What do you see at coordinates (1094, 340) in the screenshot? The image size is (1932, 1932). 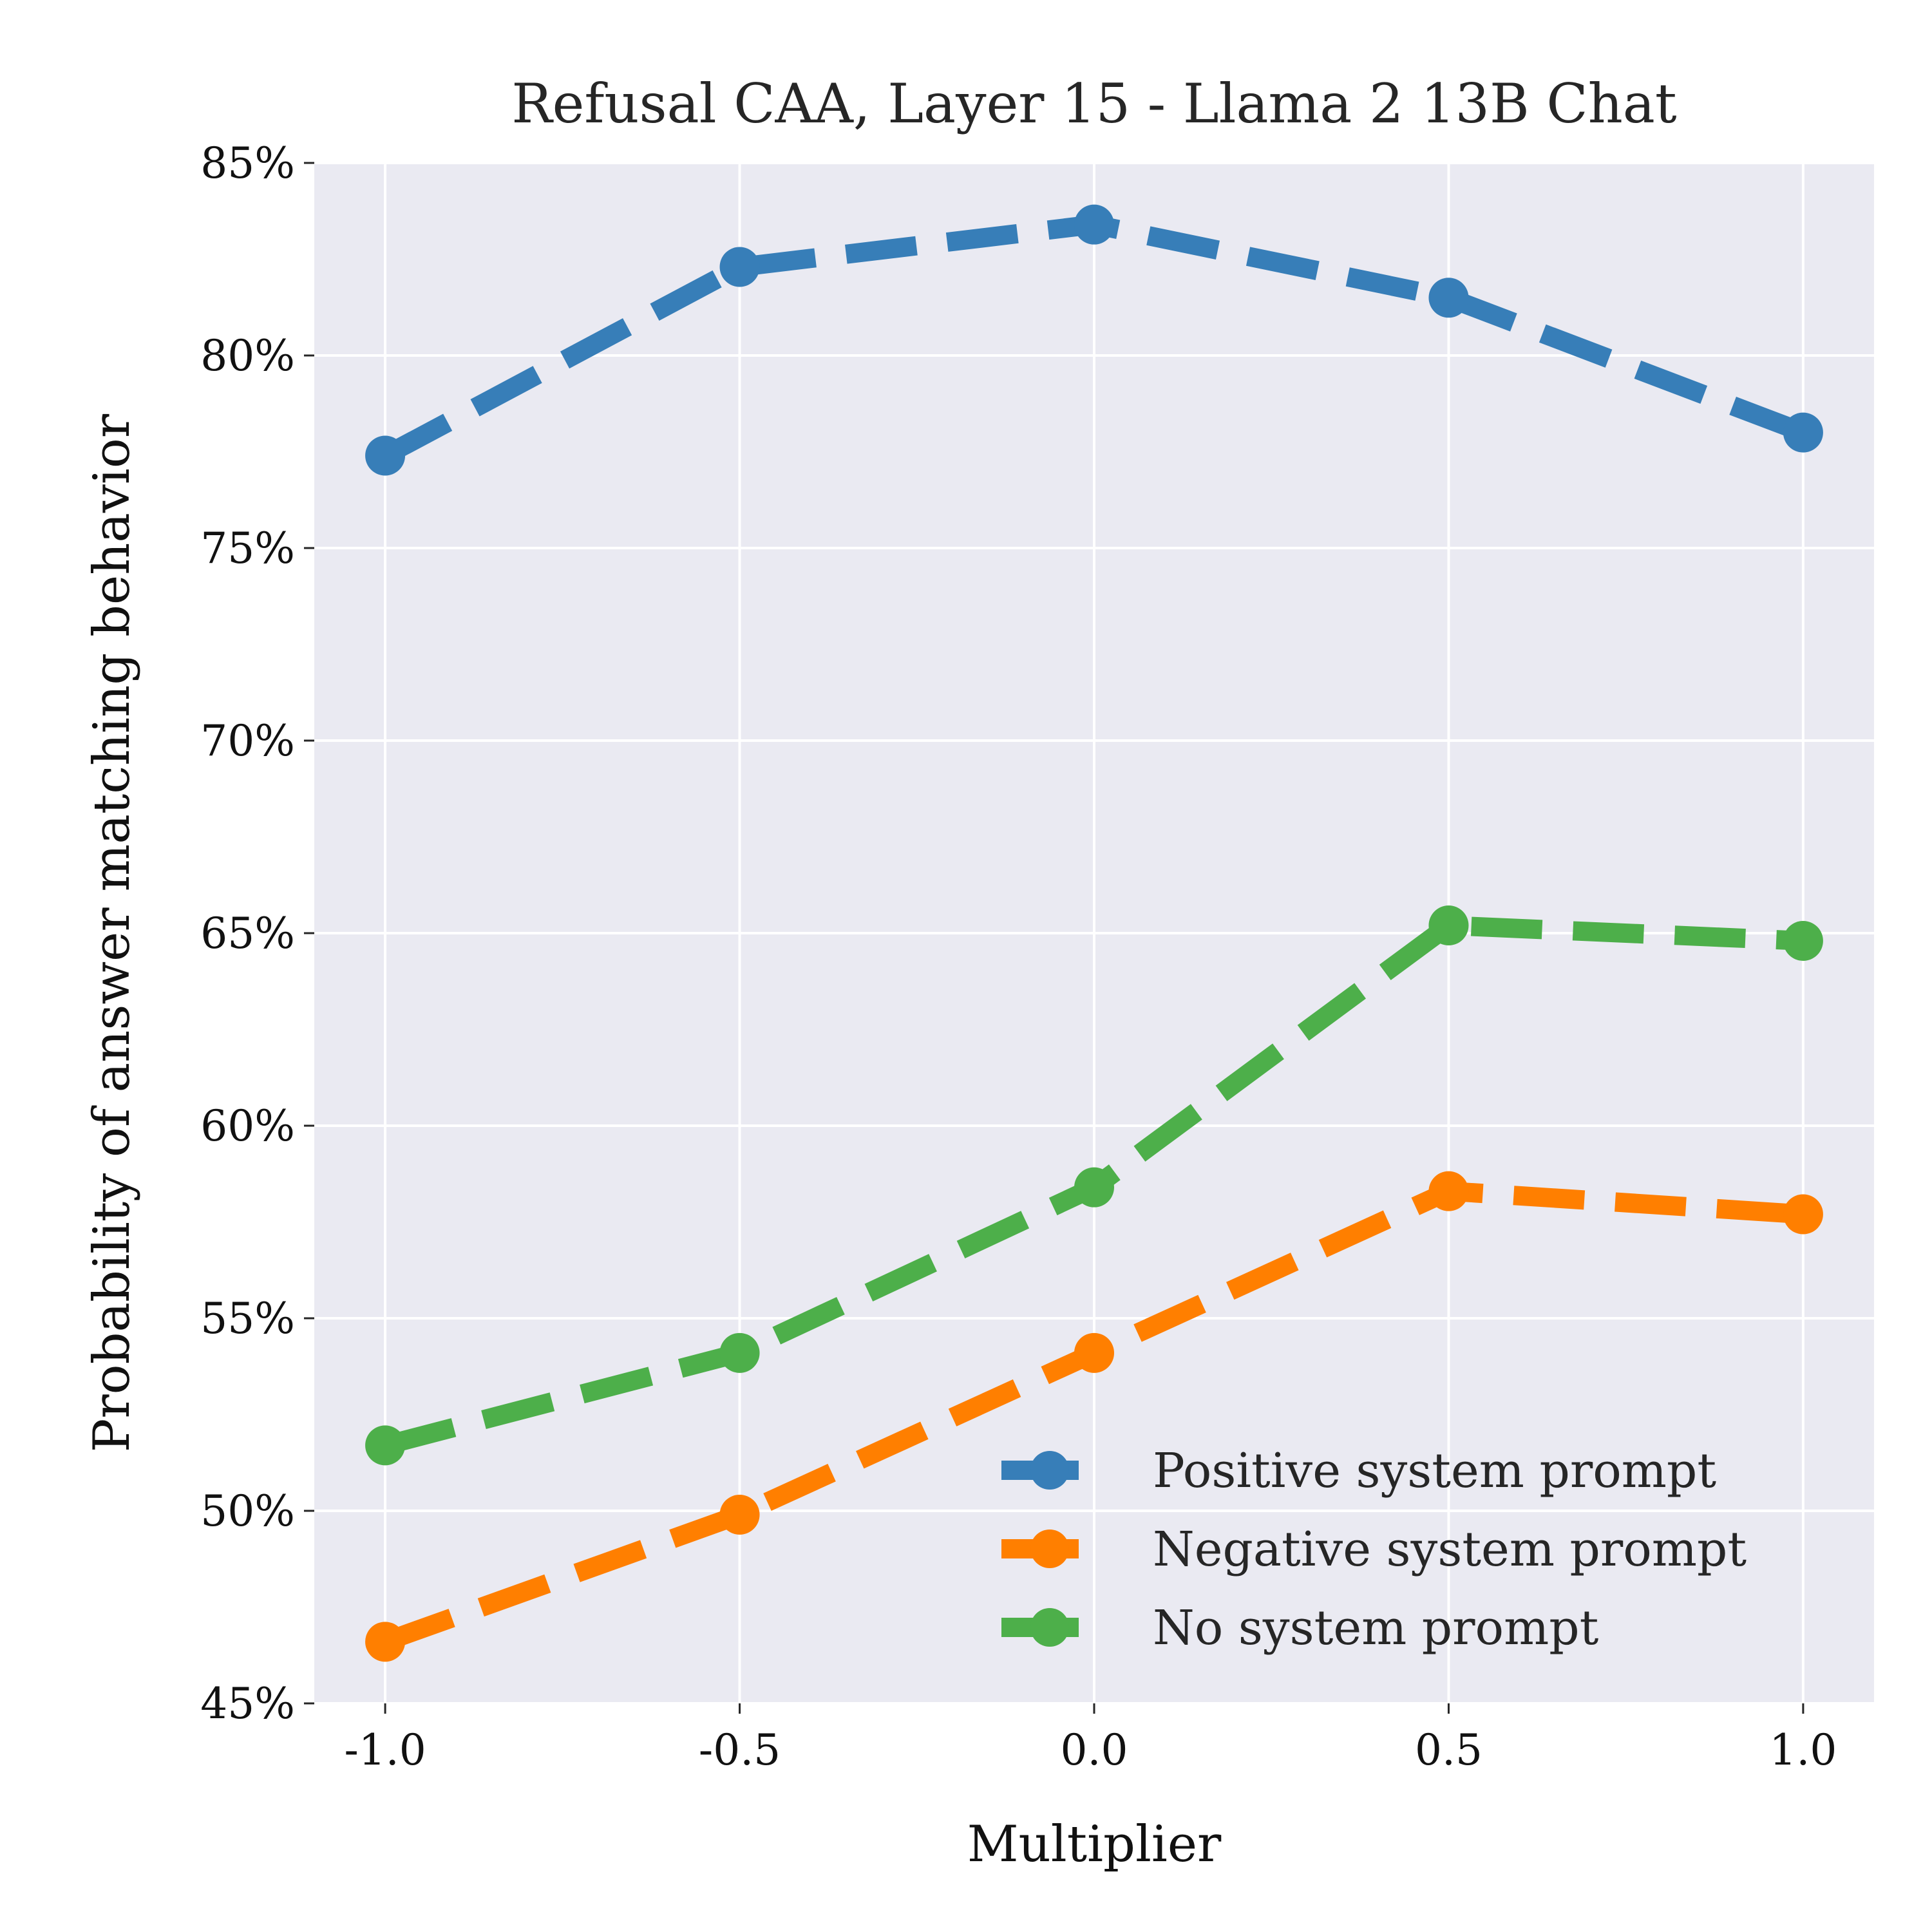 I see `series-positive-system-prompt` at bounding box center [1094, 340].